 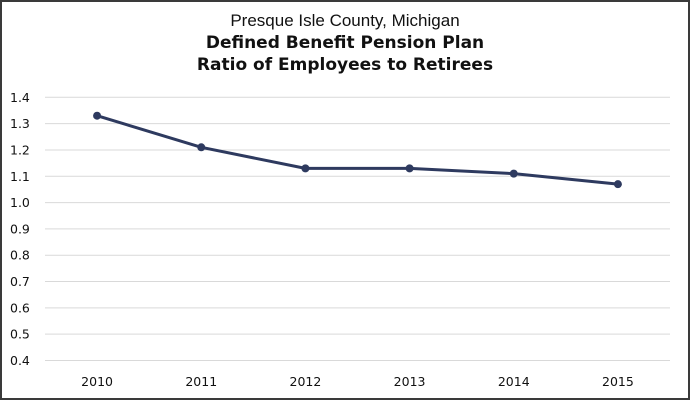 I want to click on y-tick-label: 1.2, so click(x=20, y=149).